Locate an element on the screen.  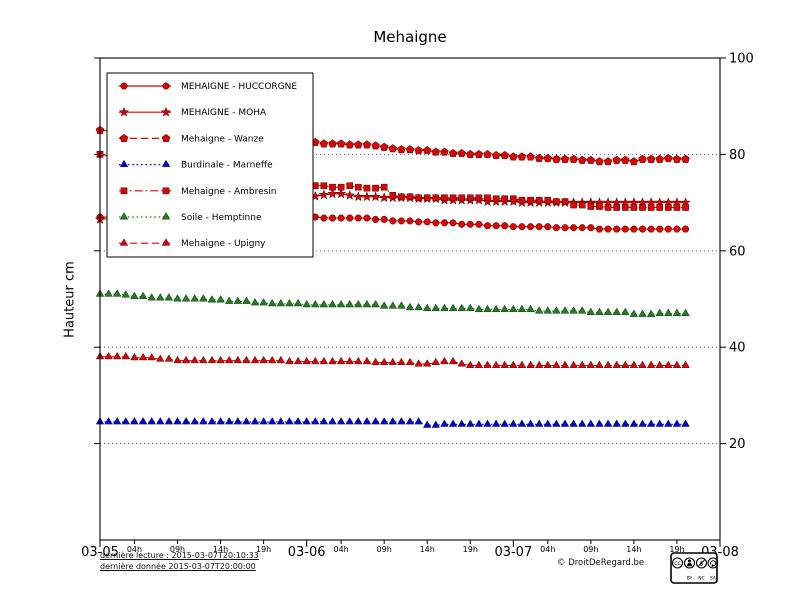
nc-icon is located at coordinates (701, 563).